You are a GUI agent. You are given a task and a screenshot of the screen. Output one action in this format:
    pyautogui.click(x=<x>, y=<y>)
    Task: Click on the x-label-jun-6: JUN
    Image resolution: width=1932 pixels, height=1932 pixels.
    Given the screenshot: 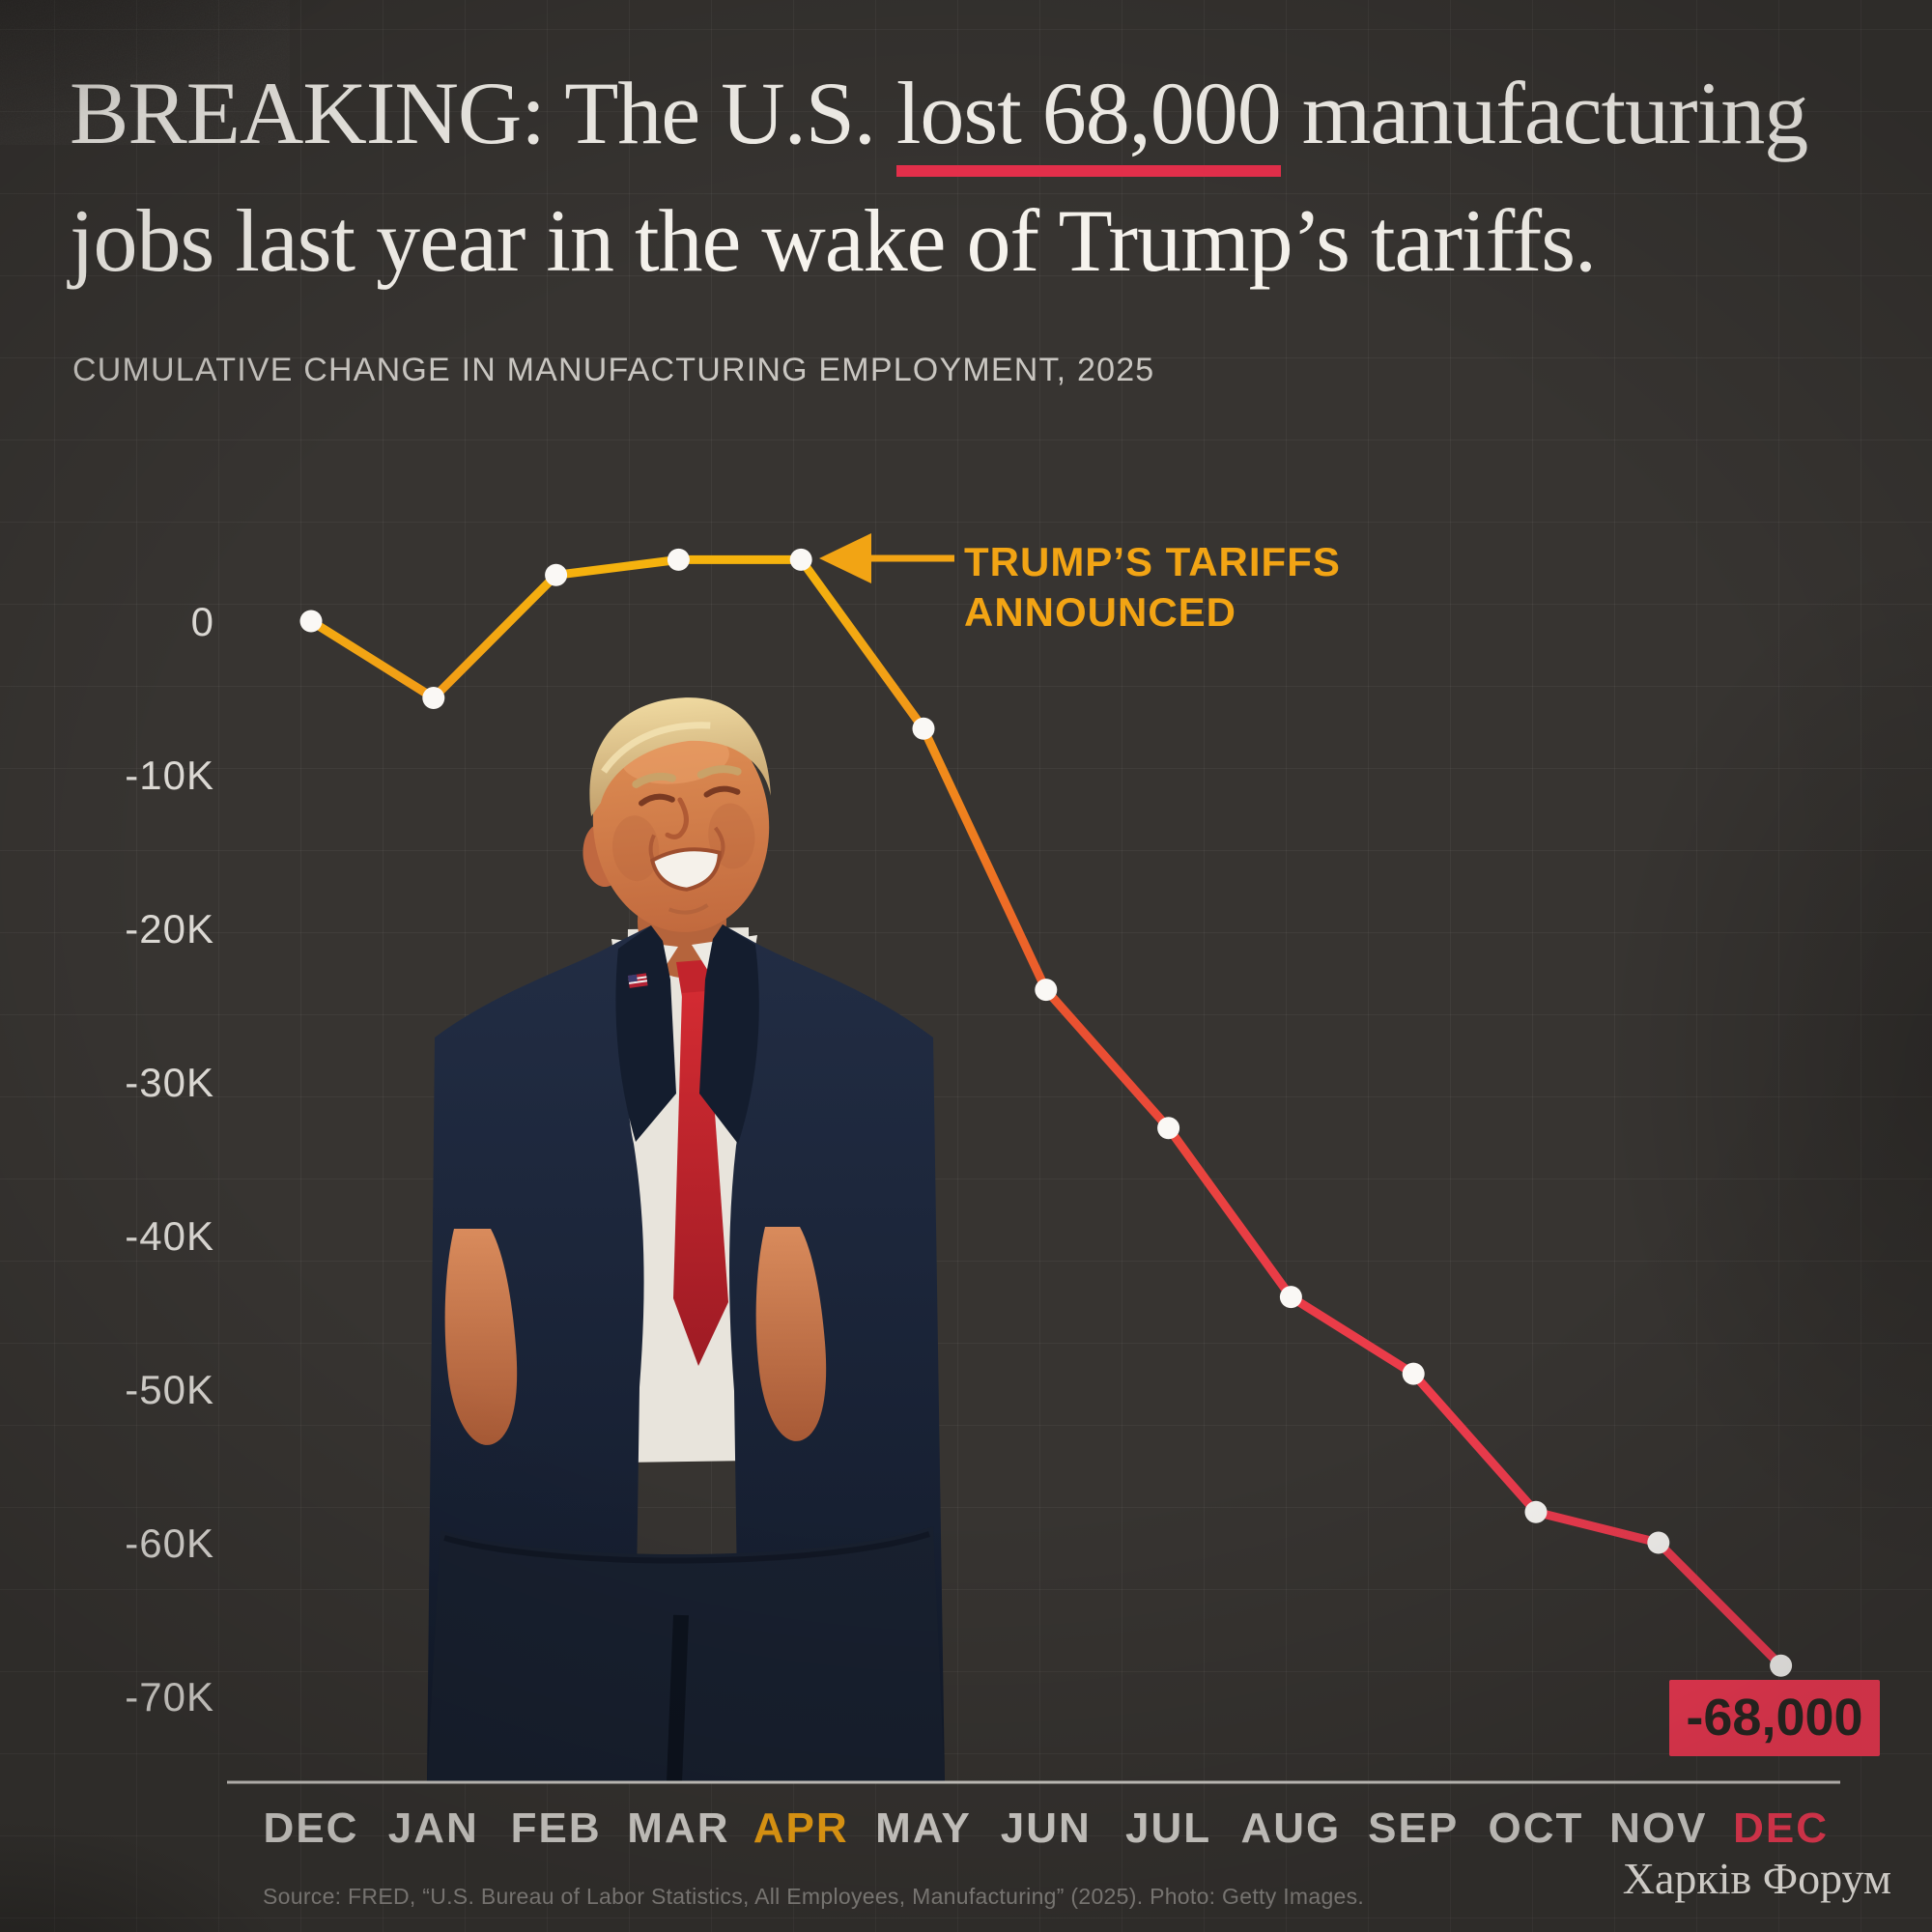 What is the action you would take?
    pyautogui.click(x=1046, y=1828)
    